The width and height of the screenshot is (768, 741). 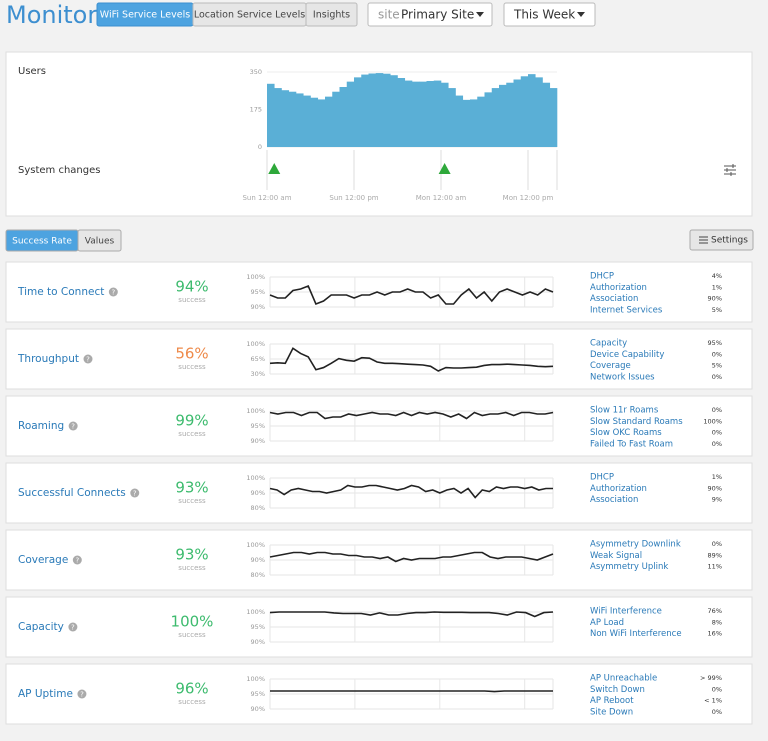 What do you see at coordinates (191, 287) in the screenshot?
I see `success-rate: 94%` at bounding box center [191, 287].